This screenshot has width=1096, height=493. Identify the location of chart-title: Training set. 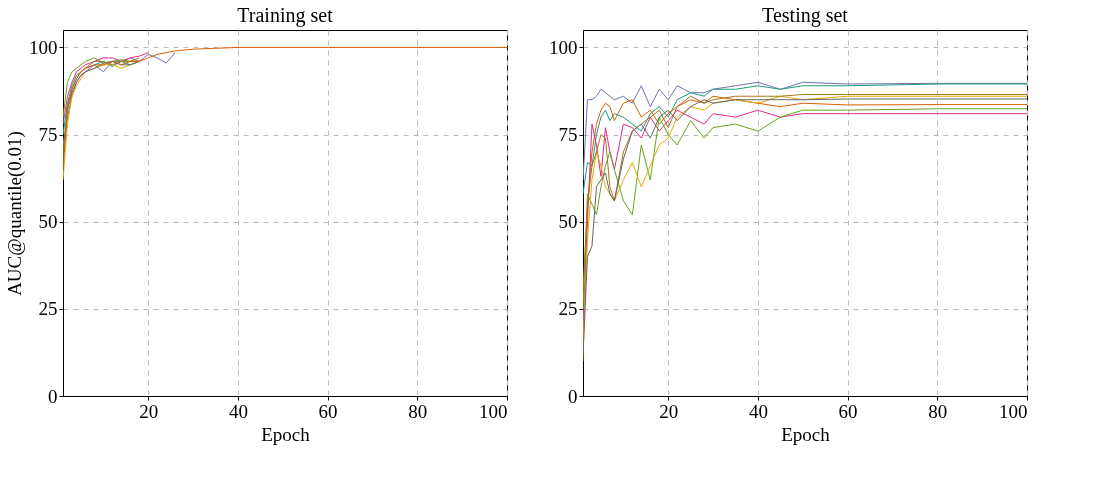
(285, 15).